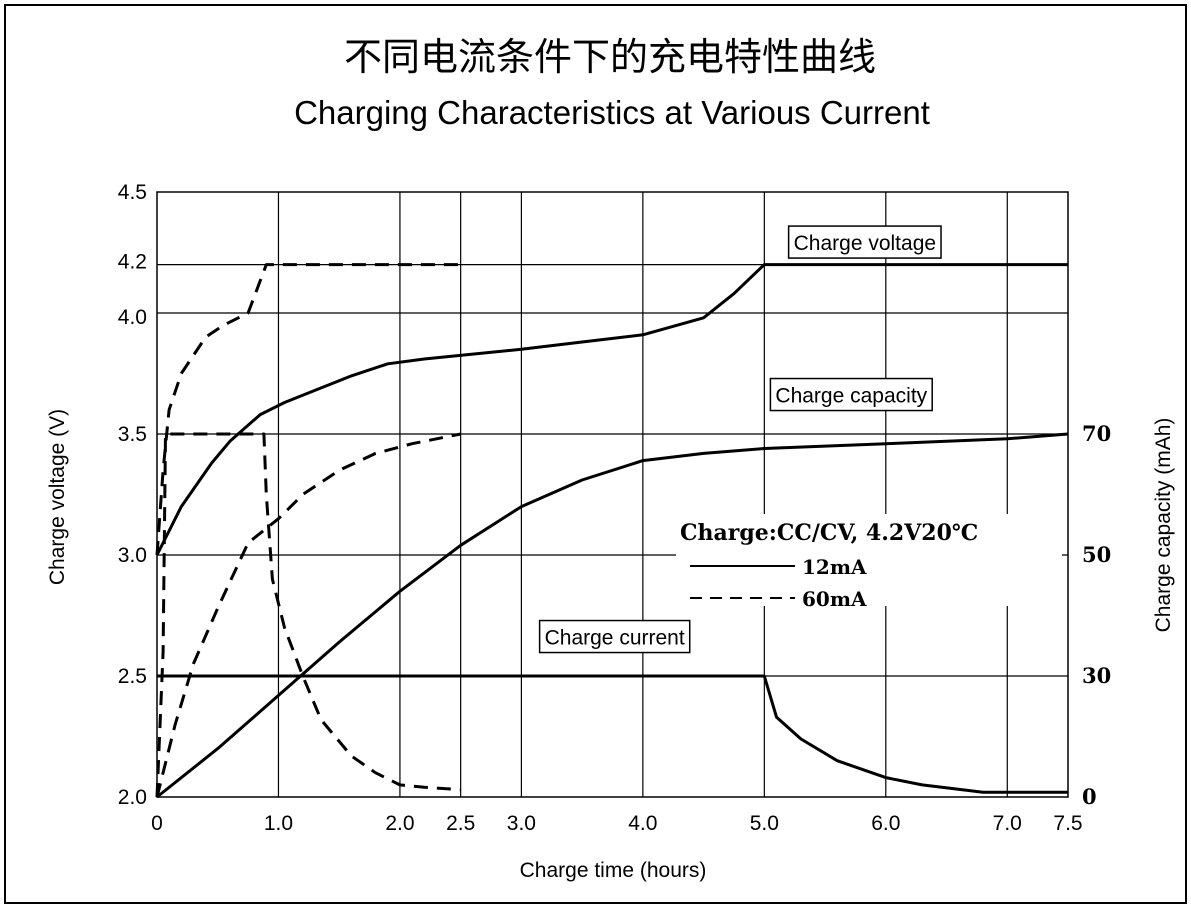 The height and width of the screenshot is (913, 1191). What do you see at coordinates (613, 870) in the screenshot?
I see `x-axis-label: Charge time (hours)` at bounding box center [613, 870].